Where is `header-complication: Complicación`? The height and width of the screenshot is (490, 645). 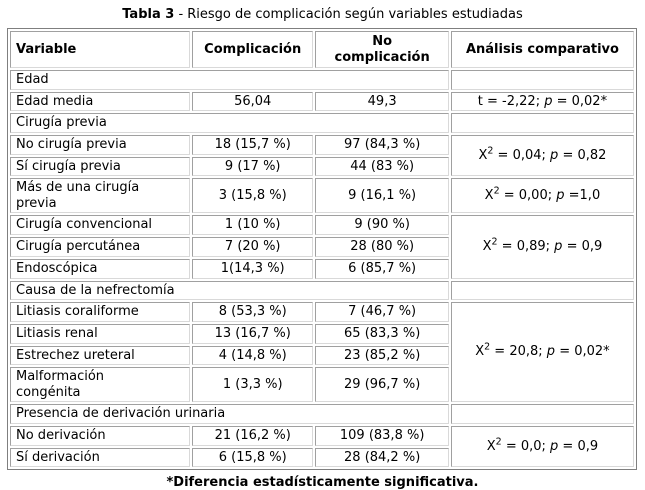 header-complication: Complicación is located at coordinates (253, 49).